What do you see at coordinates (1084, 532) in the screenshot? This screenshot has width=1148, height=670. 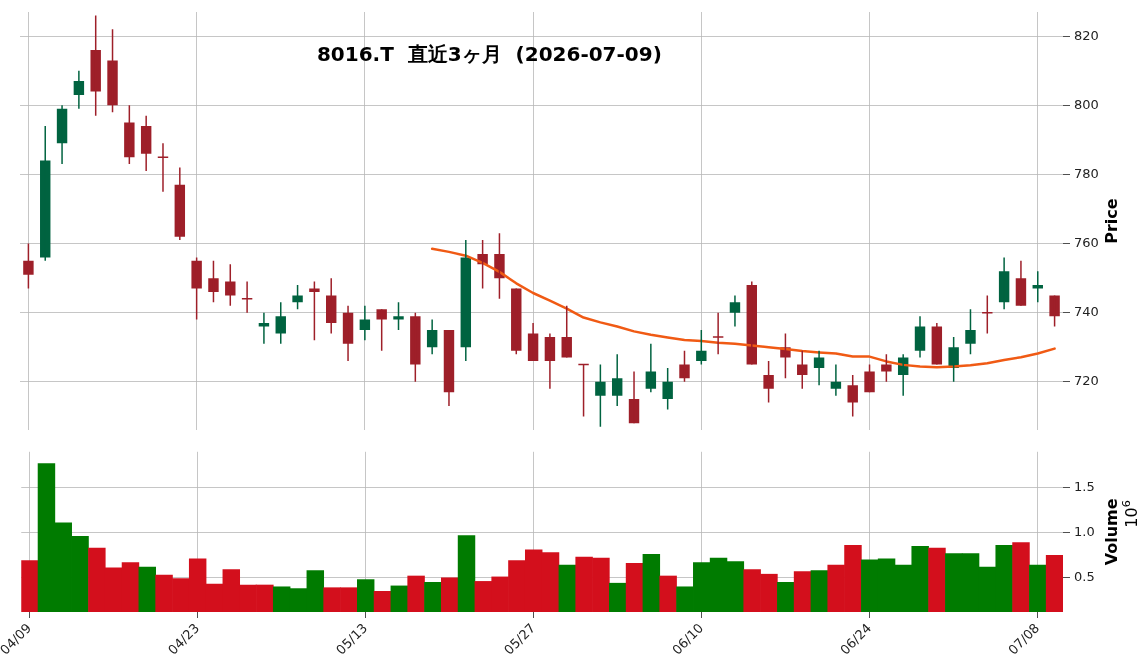 I see `y-tick-label: 1.0` at bounding box center [1084, 532].